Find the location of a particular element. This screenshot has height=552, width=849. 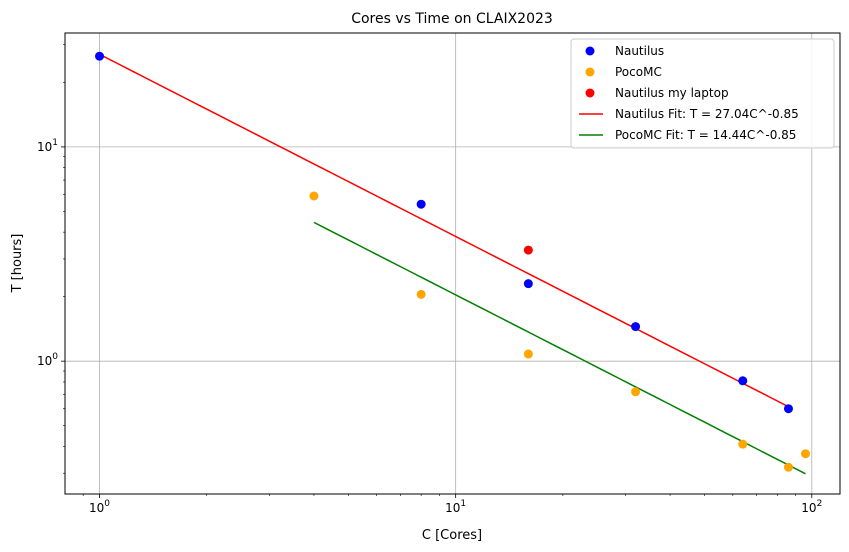

x-axis-label: C [Cores] is located at coordinates (452, 535).